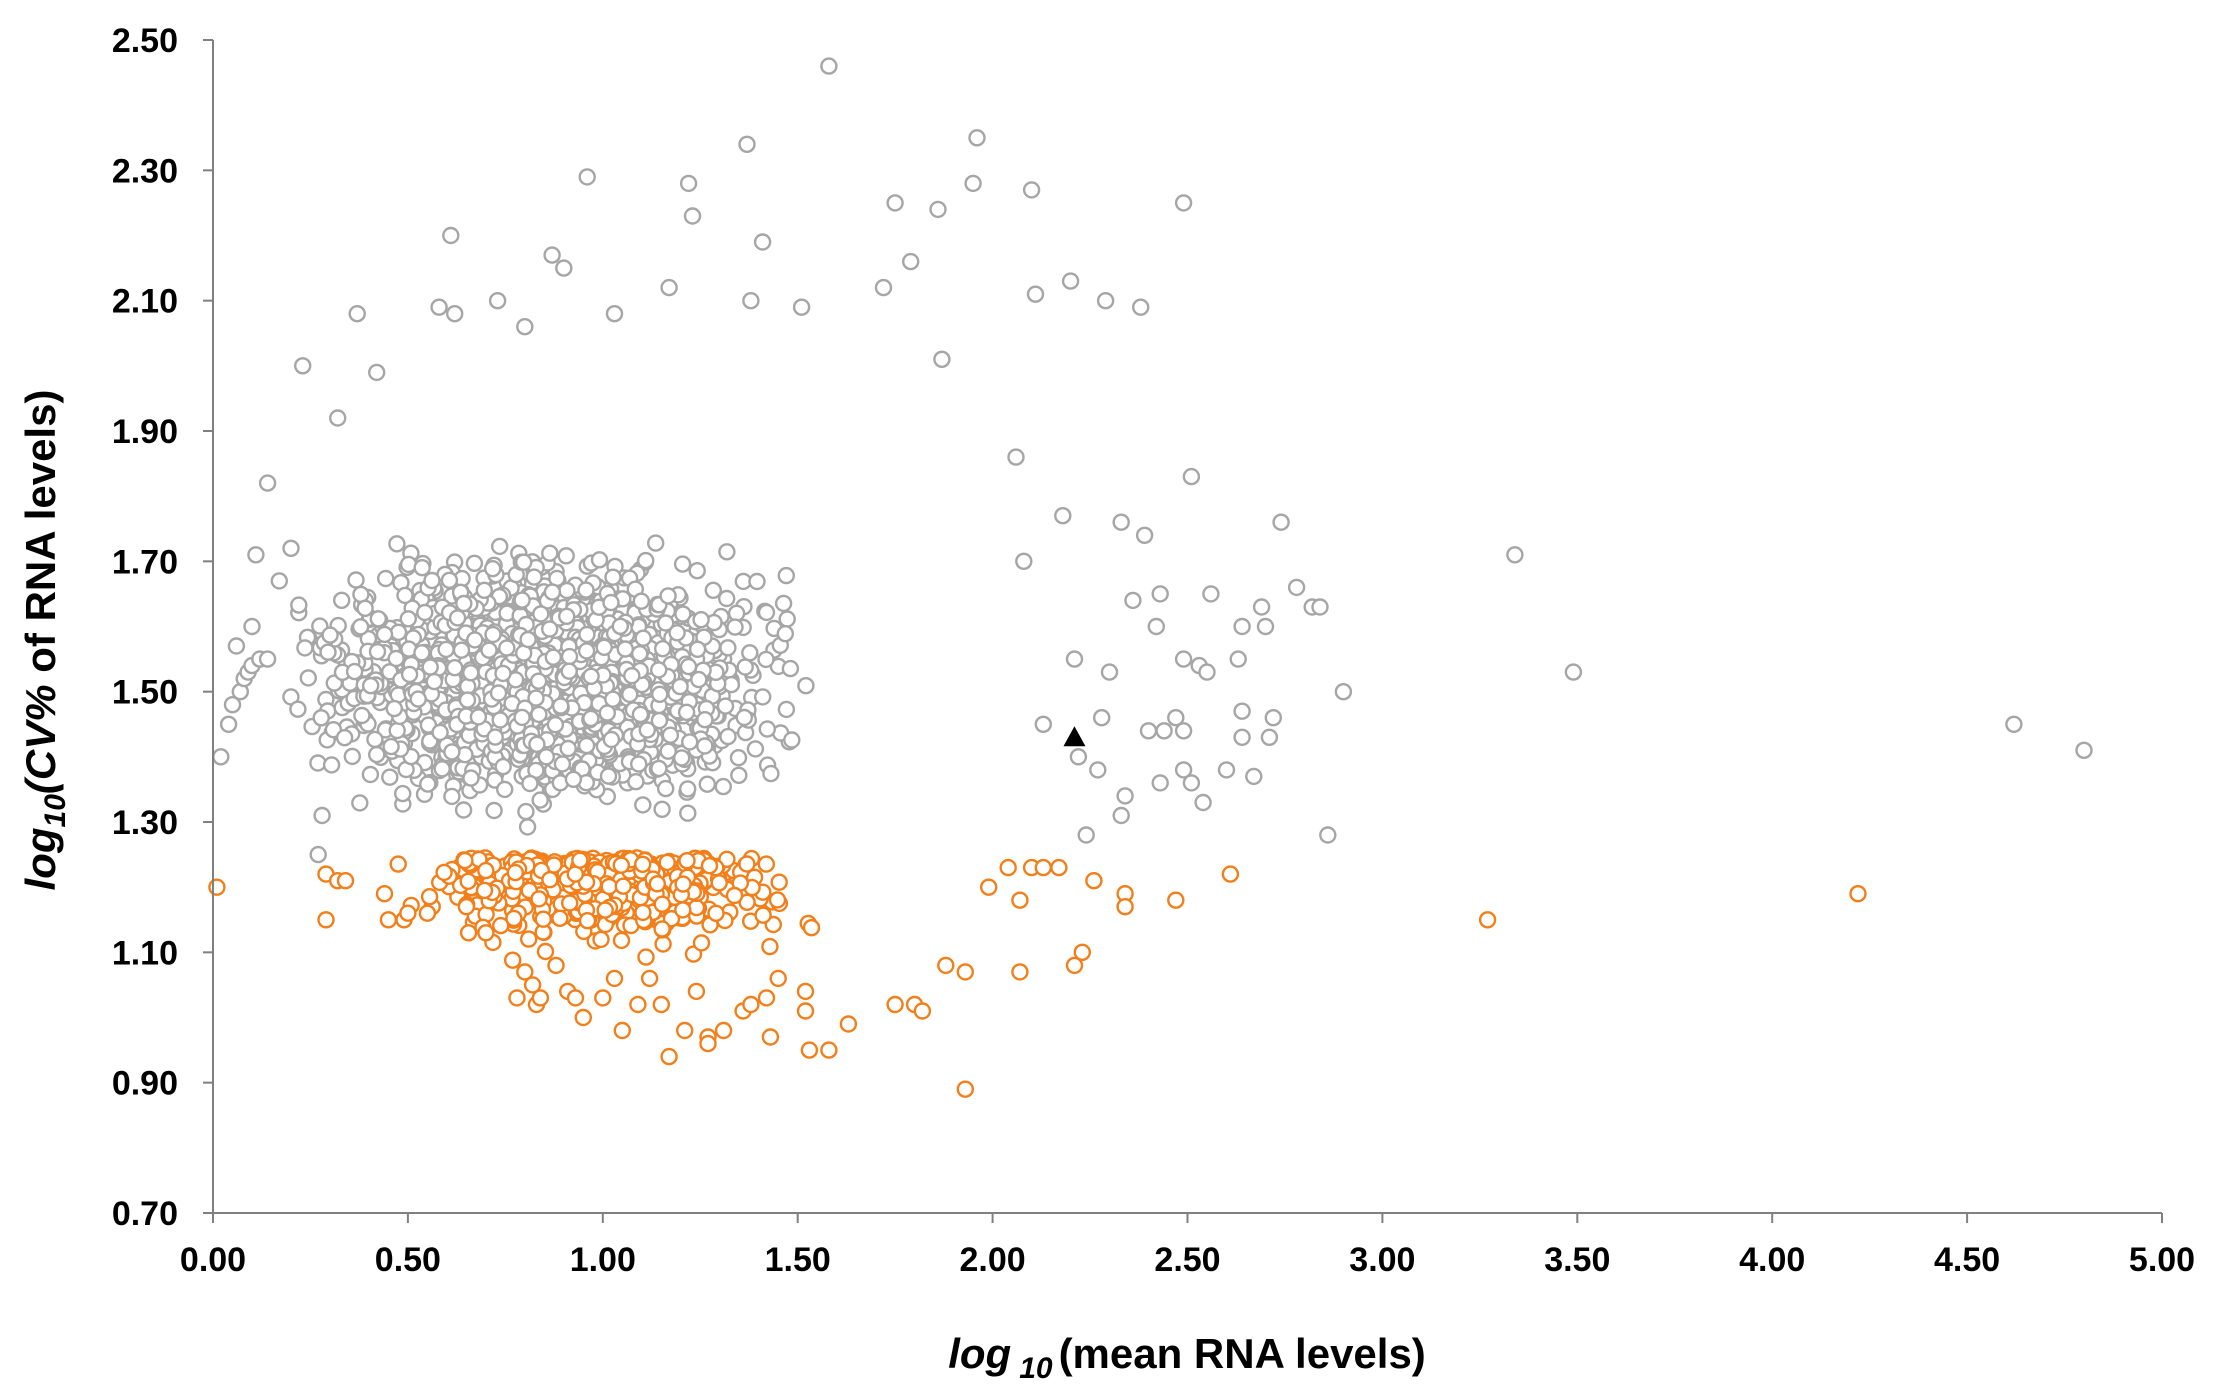  I want to click on x-tick-label: 5.00, so click(2162, 1260).